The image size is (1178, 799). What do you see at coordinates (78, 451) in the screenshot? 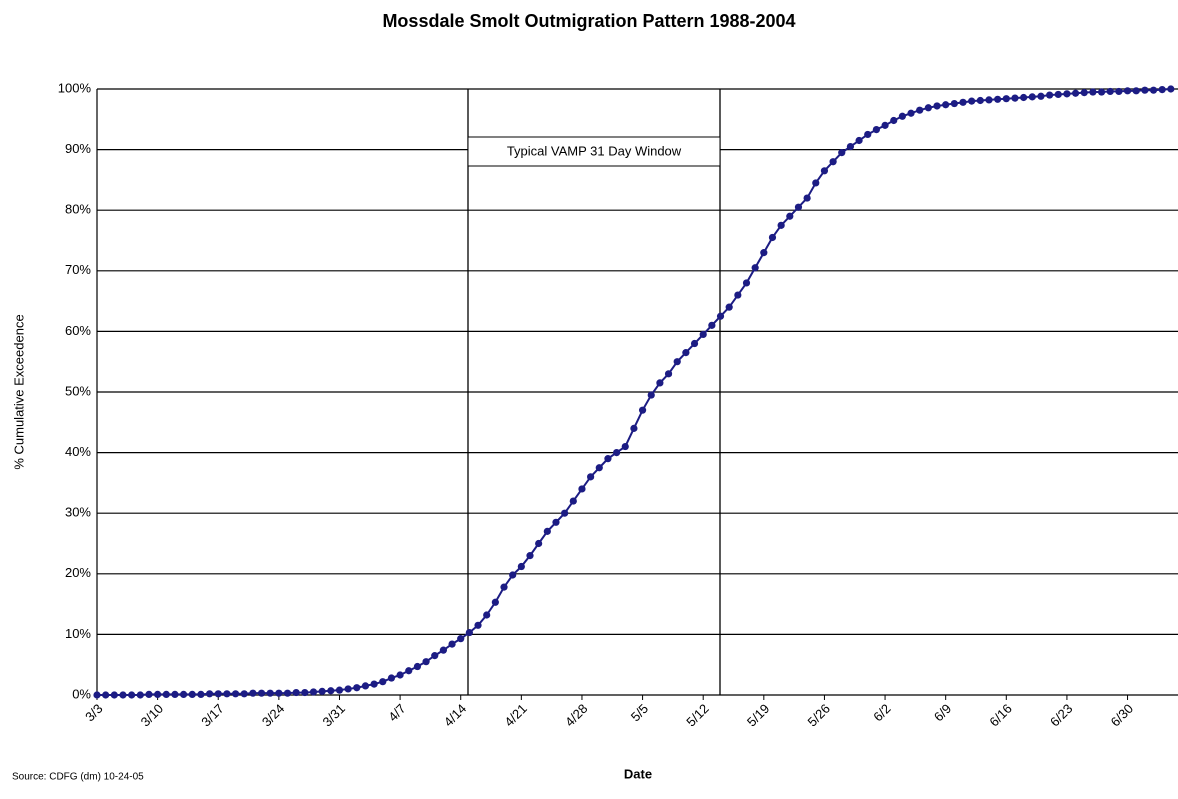
I see `y-tick-label: 40%` at bounding box center [78, 451].